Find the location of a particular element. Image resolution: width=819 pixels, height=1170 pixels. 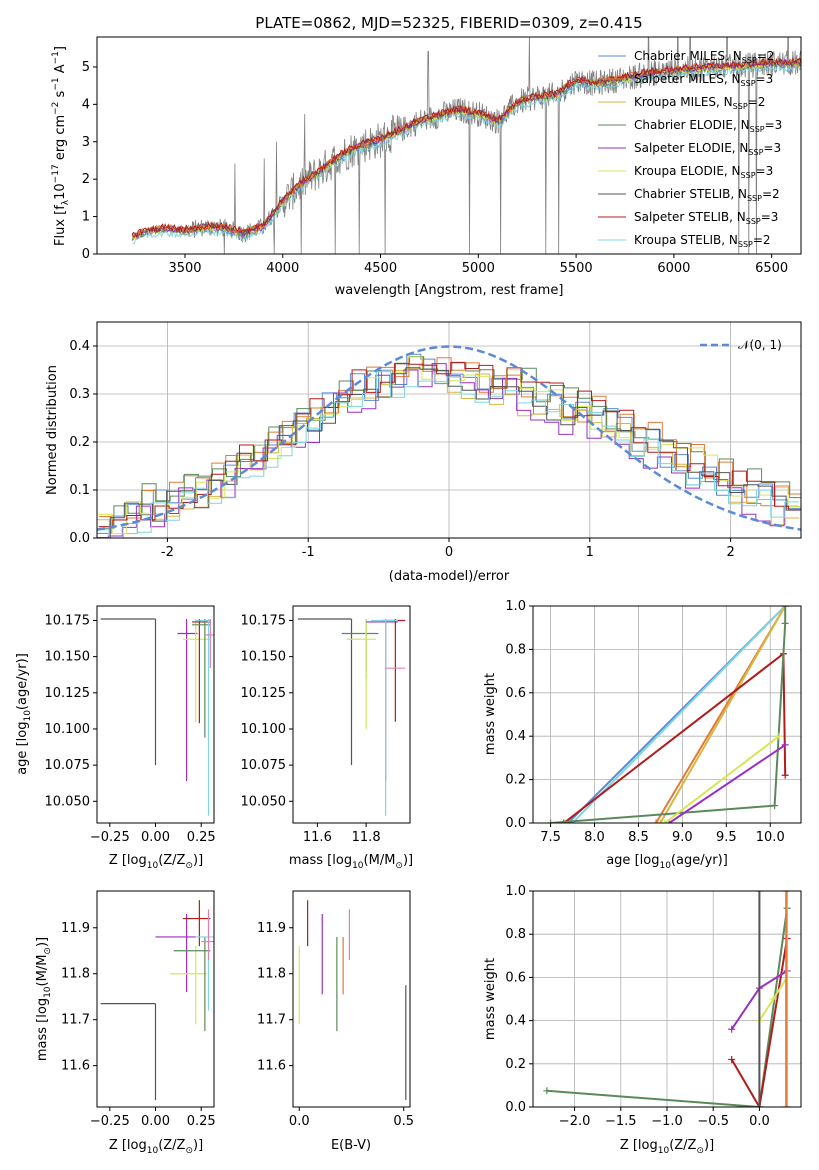

mass-vs-ebv-xlabel: E(B-V) is located at coordinates (351, 1145).